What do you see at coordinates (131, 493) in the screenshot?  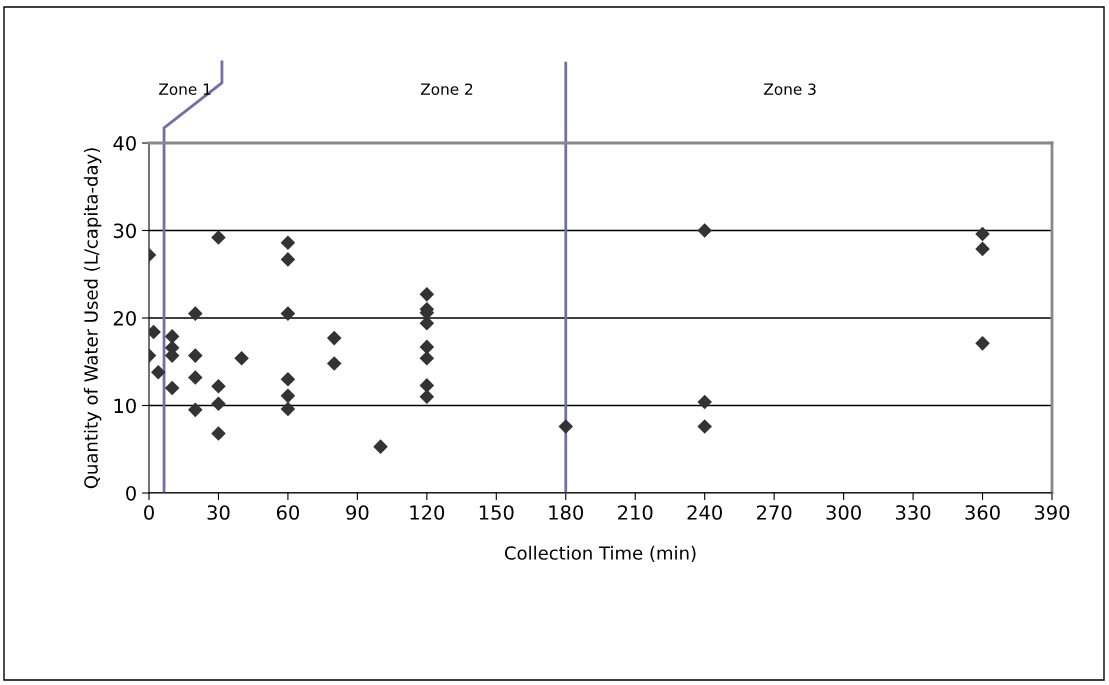 I see `y-tick-label: 0` at bounding box center [131, 493].